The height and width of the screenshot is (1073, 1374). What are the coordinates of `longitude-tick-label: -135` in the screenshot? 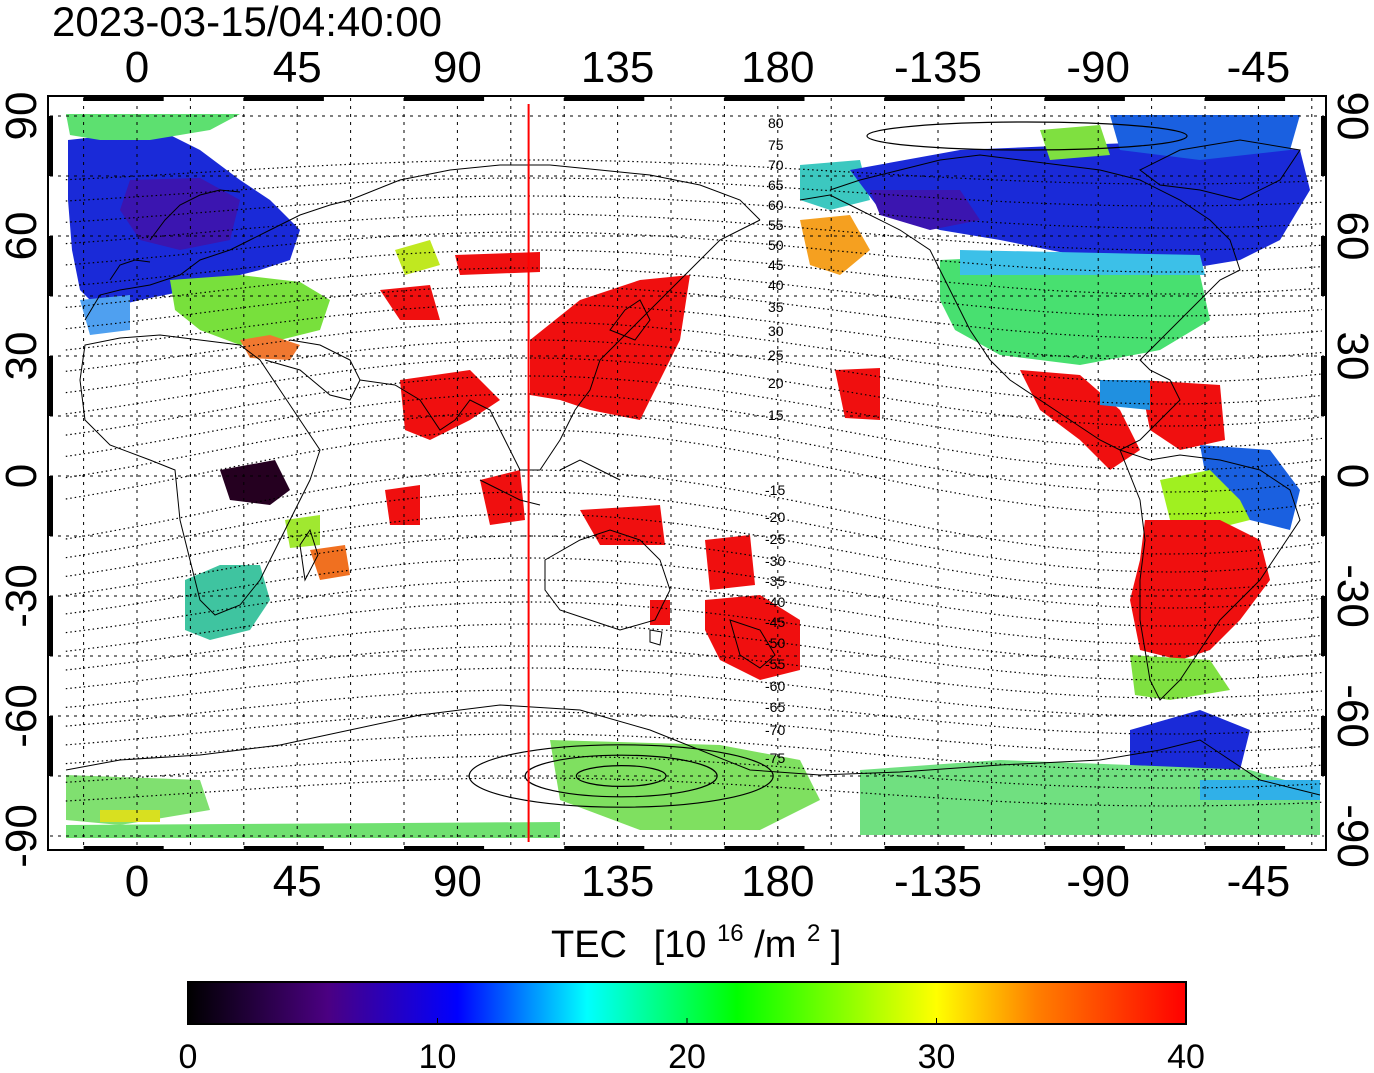 It's located at (938, 881).